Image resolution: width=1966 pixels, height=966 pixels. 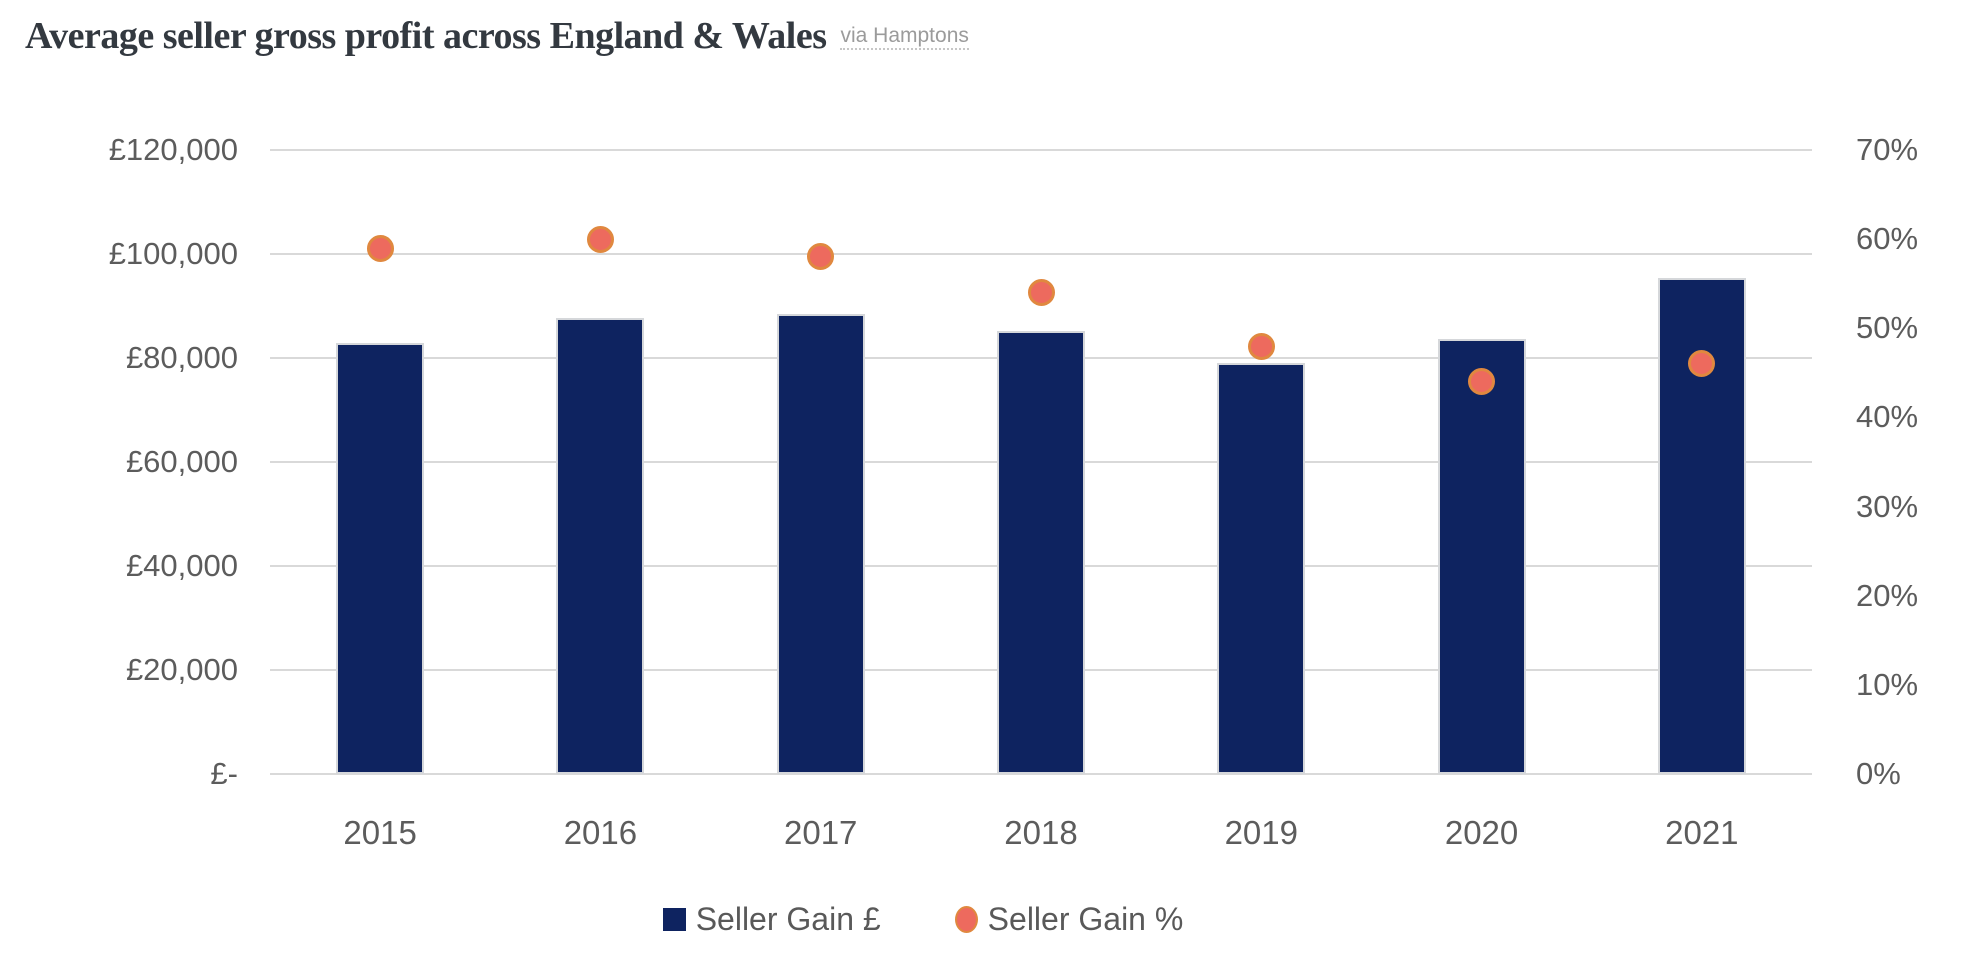 What do you see at coordinates (181, 669) in the screenshot?
I see `left-axis-tick: £20,000` at bounding box center [181, 669].